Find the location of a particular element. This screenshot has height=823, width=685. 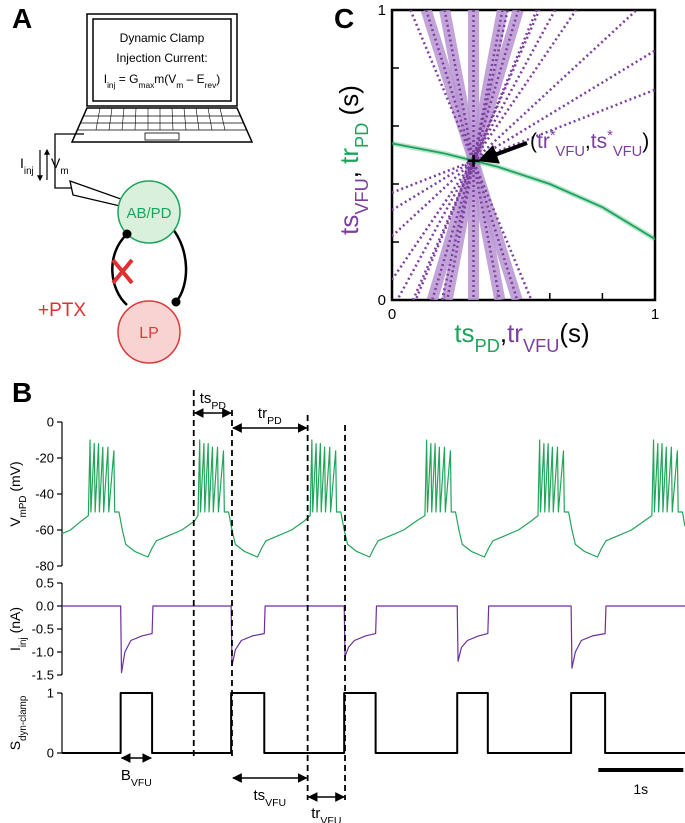

interval-label: tsVFU is located at coordinates (269, 798).